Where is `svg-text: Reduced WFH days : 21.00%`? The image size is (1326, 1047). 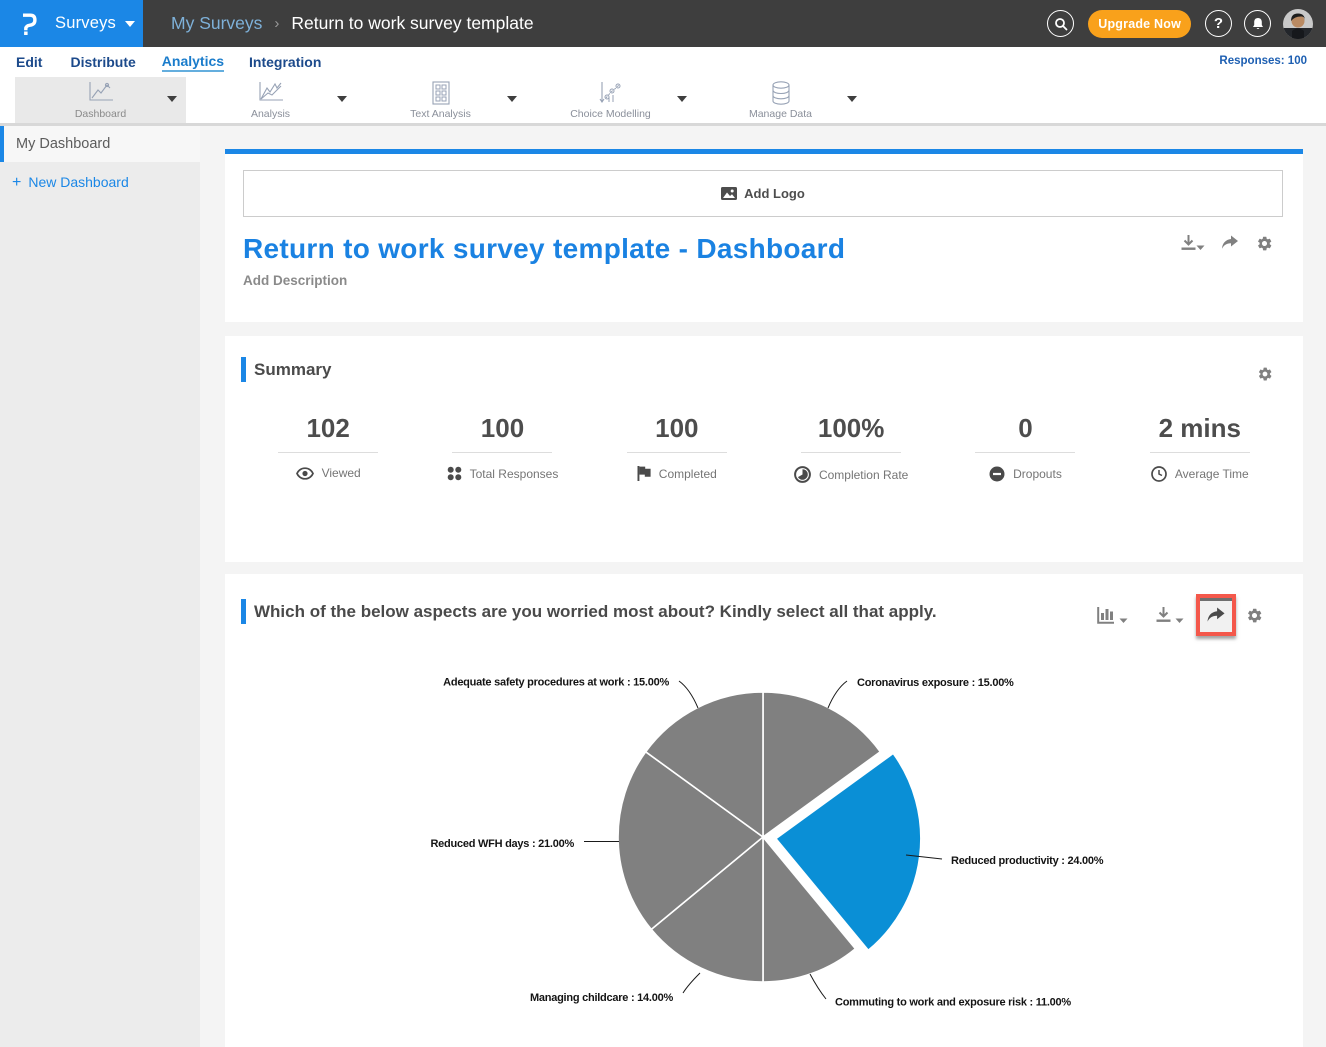 svg-text: Reduced WFH days : 21.00% is located at coordinates (502, 844).